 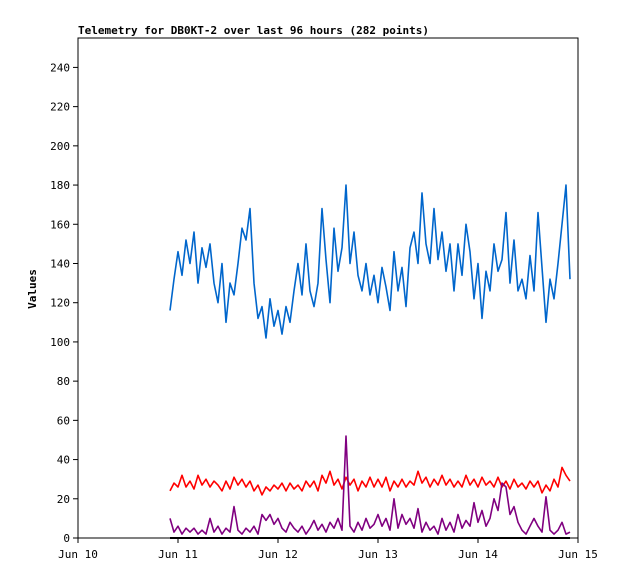 What do you see at coordinates (478, 554) in the screenshot?
I see `x-tick-label: Jun 14` at bounding box center [478, 554].